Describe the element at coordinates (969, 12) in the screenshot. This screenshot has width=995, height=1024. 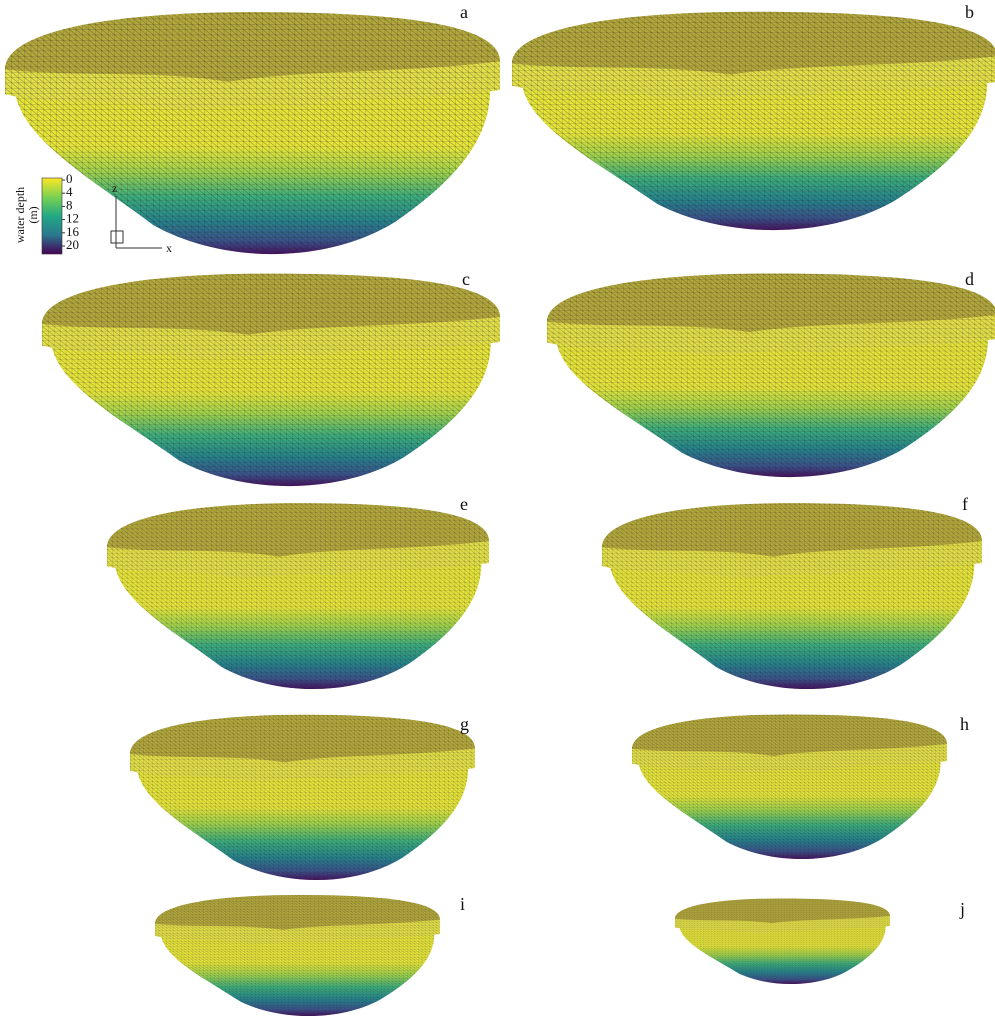
I see `panel-label: b` at that location.